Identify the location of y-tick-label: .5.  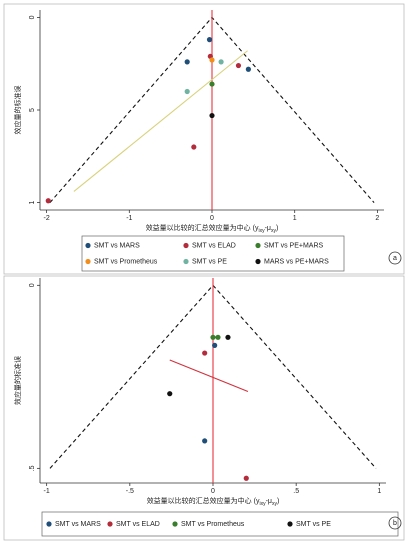
(32, 468).